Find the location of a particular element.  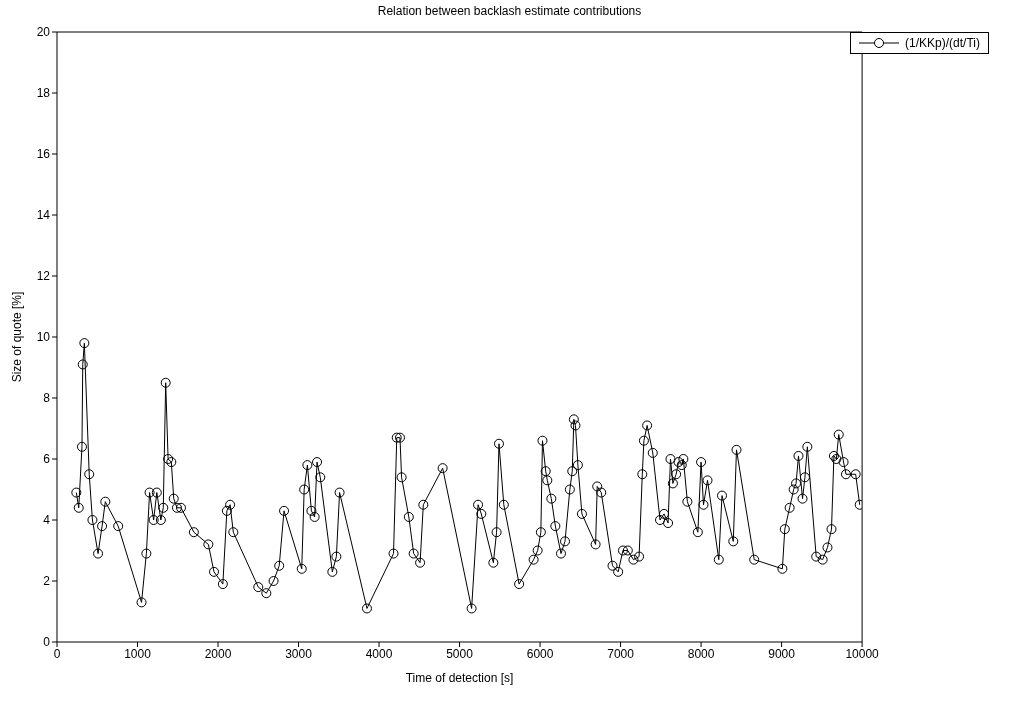

y-axis-title: Size of quote [%] is located at coordinates (17, 337).